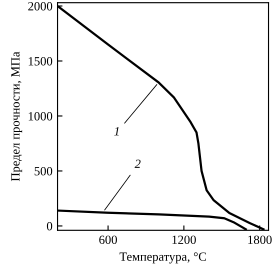 This screenshot has height=271, width=274. Describe the element at coordinates (260, 240) in the screenshot. I see `x-tick-label: 1800` at that location.